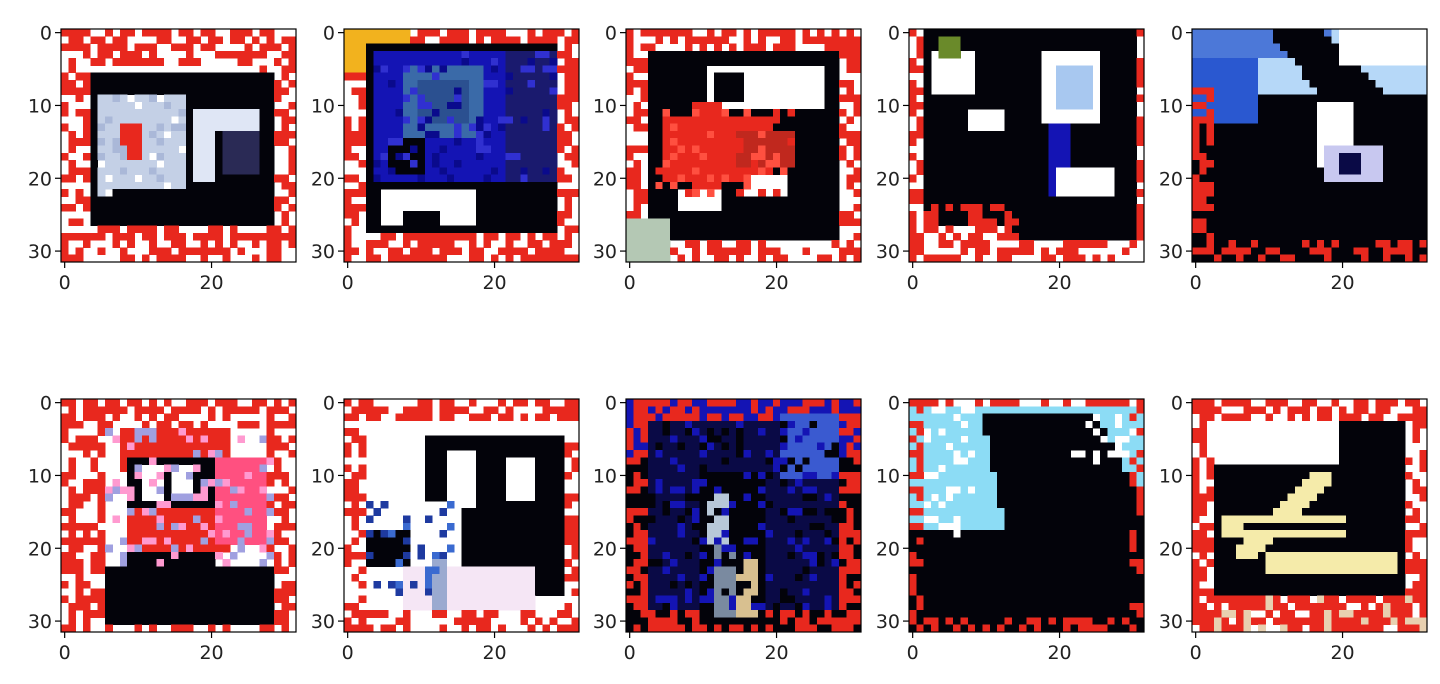  I want to click on image-panel-r1c0: 0 20 0 10 20 30, so click(162, 528).